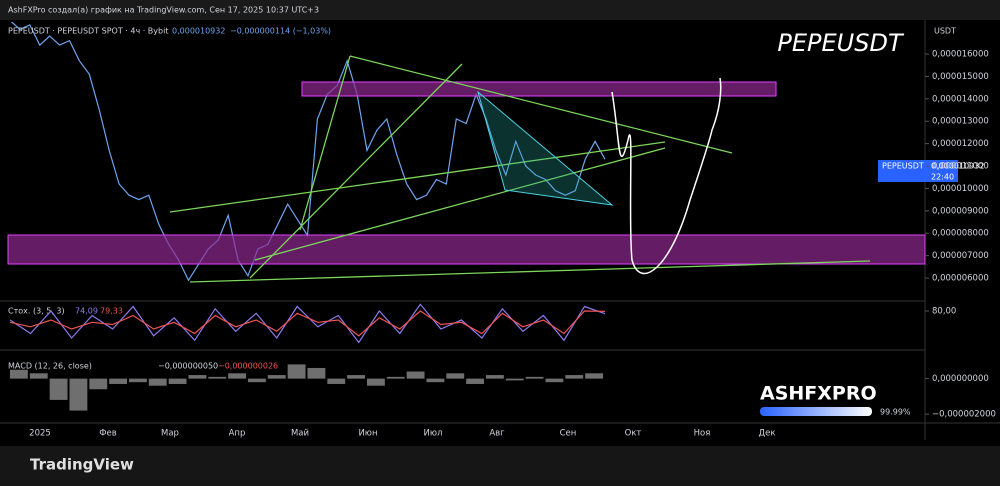 This screenshot has width=1000, height=486. What do you see at coordinates (500, 466) in the screenshot?
I see `bottom-bar` at bounding box center [500, 466].